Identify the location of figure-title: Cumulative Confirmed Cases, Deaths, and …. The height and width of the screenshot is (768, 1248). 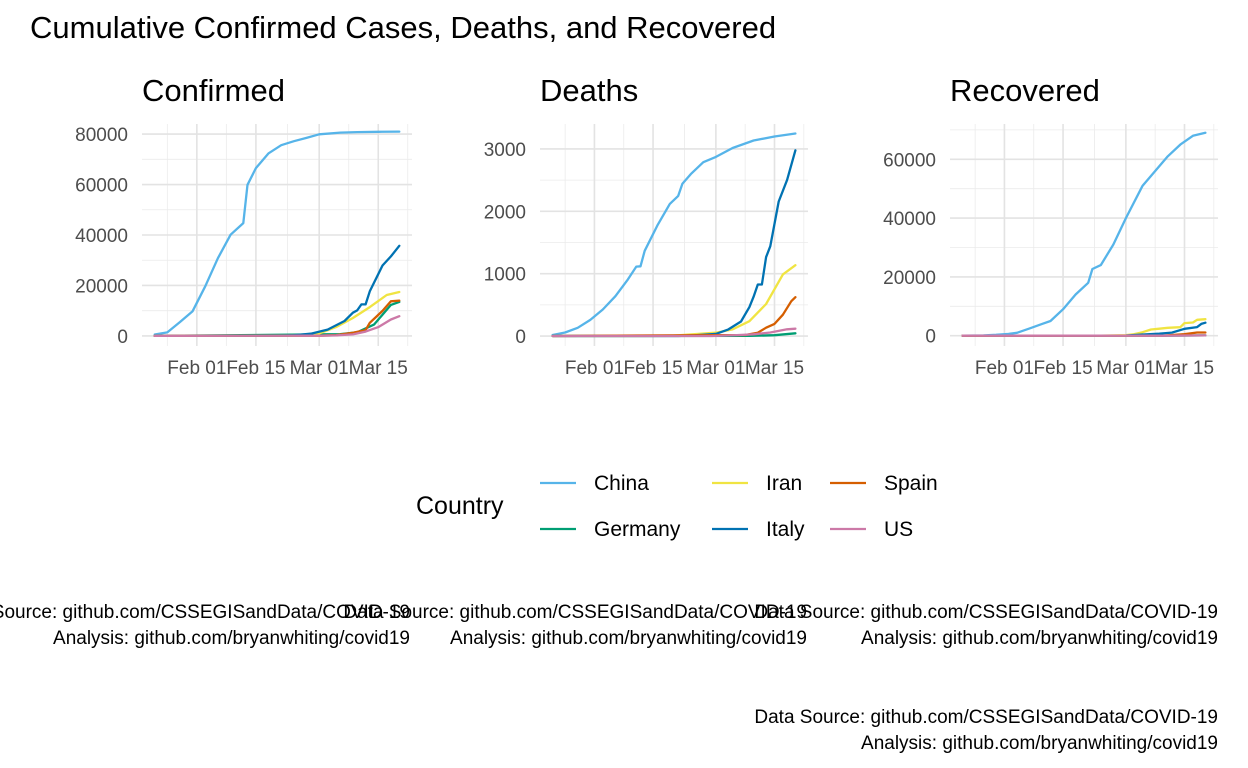
(403, 27).